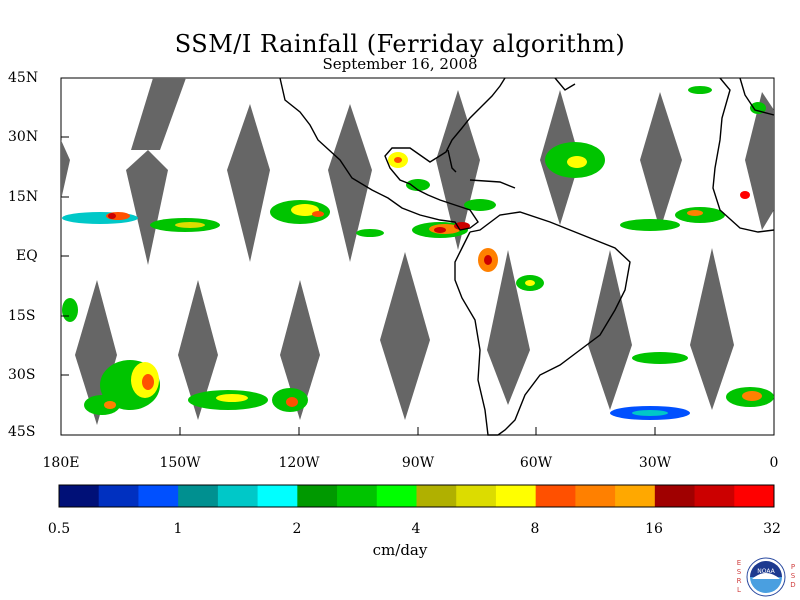  What do you see at coordinates (766, 571) in the screenshot?
I see `svg-text: NOAA` at bounding box center [766, 571].